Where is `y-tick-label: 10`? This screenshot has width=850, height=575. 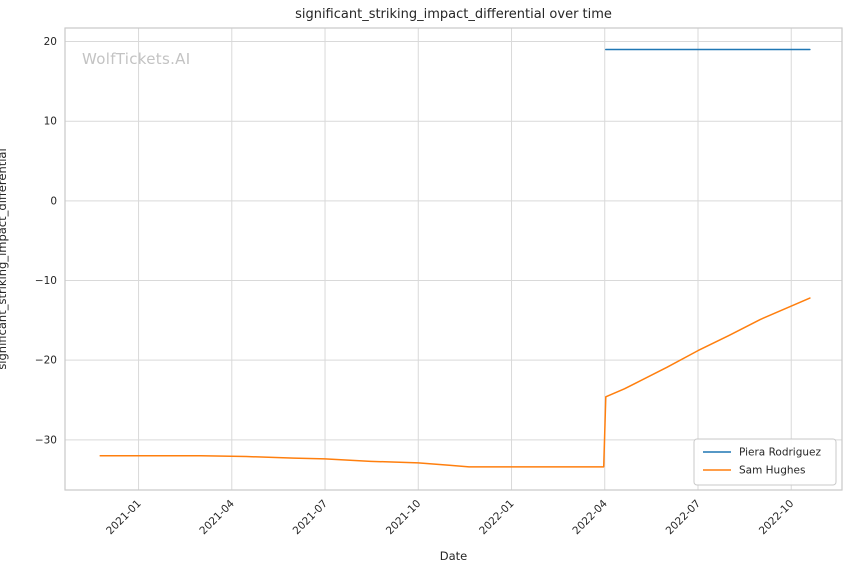 y-tick-label: 10 is located at coordinates (50, 122).